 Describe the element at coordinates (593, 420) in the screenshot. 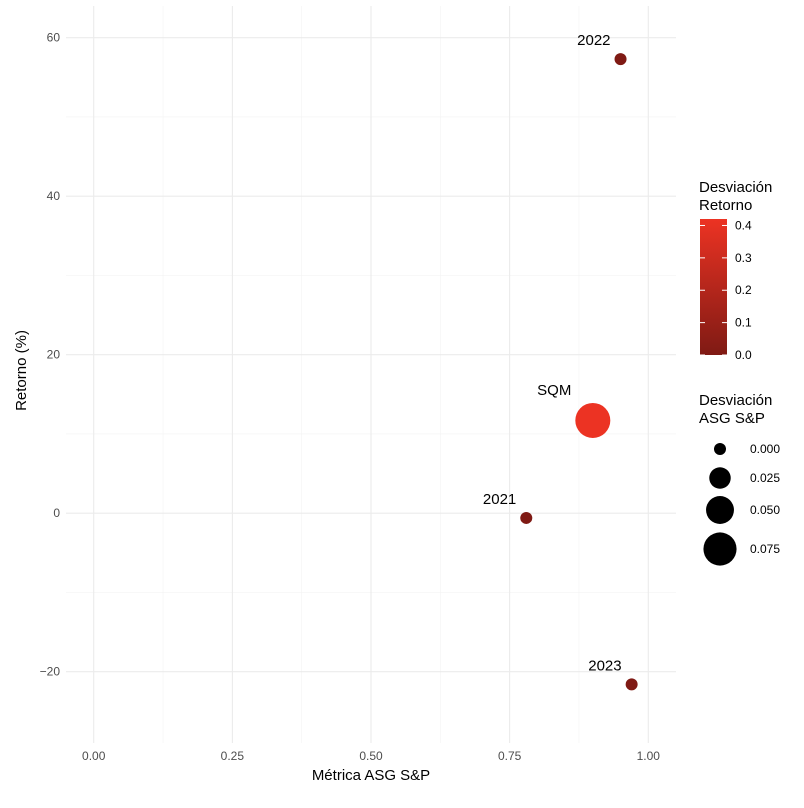

I see `data-point-sqm` at that location.